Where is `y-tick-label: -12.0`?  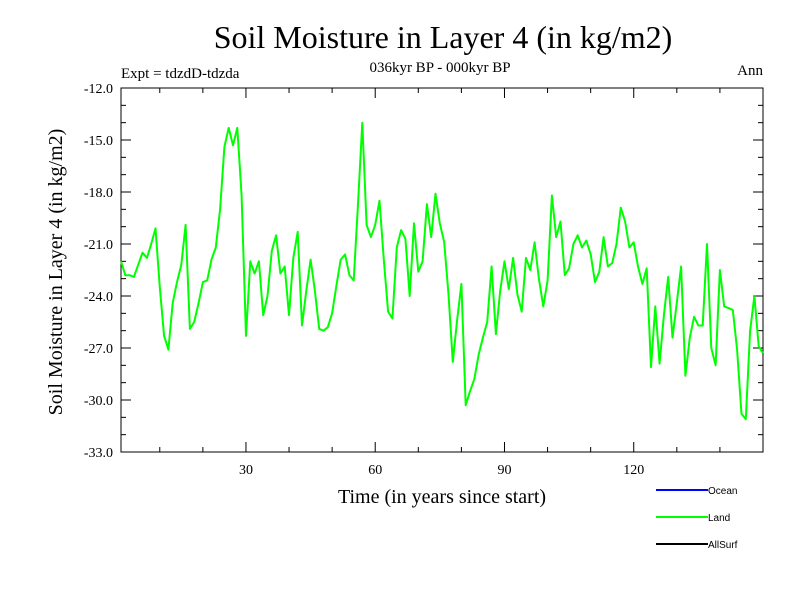
y-tick-label: -12.0 is located at coordinates (98, 89).